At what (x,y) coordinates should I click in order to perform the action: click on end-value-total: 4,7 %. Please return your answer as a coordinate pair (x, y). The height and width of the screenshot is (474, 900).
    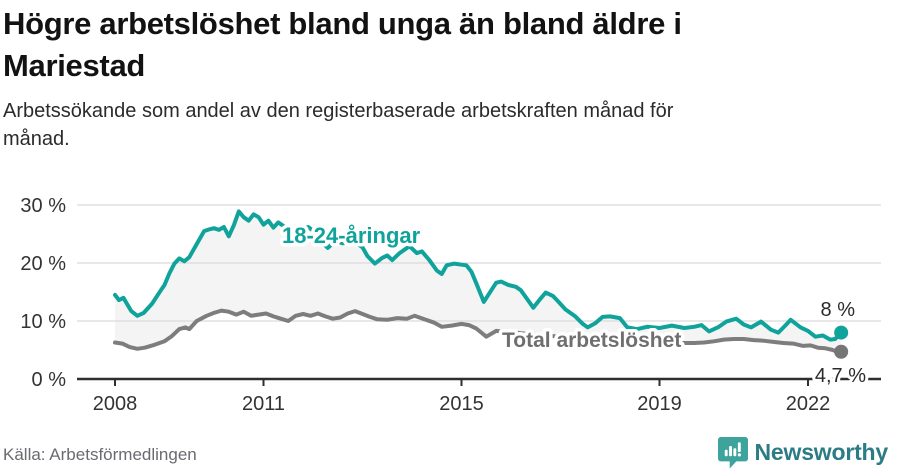
    Looking at the image, I should click on (840, 376).